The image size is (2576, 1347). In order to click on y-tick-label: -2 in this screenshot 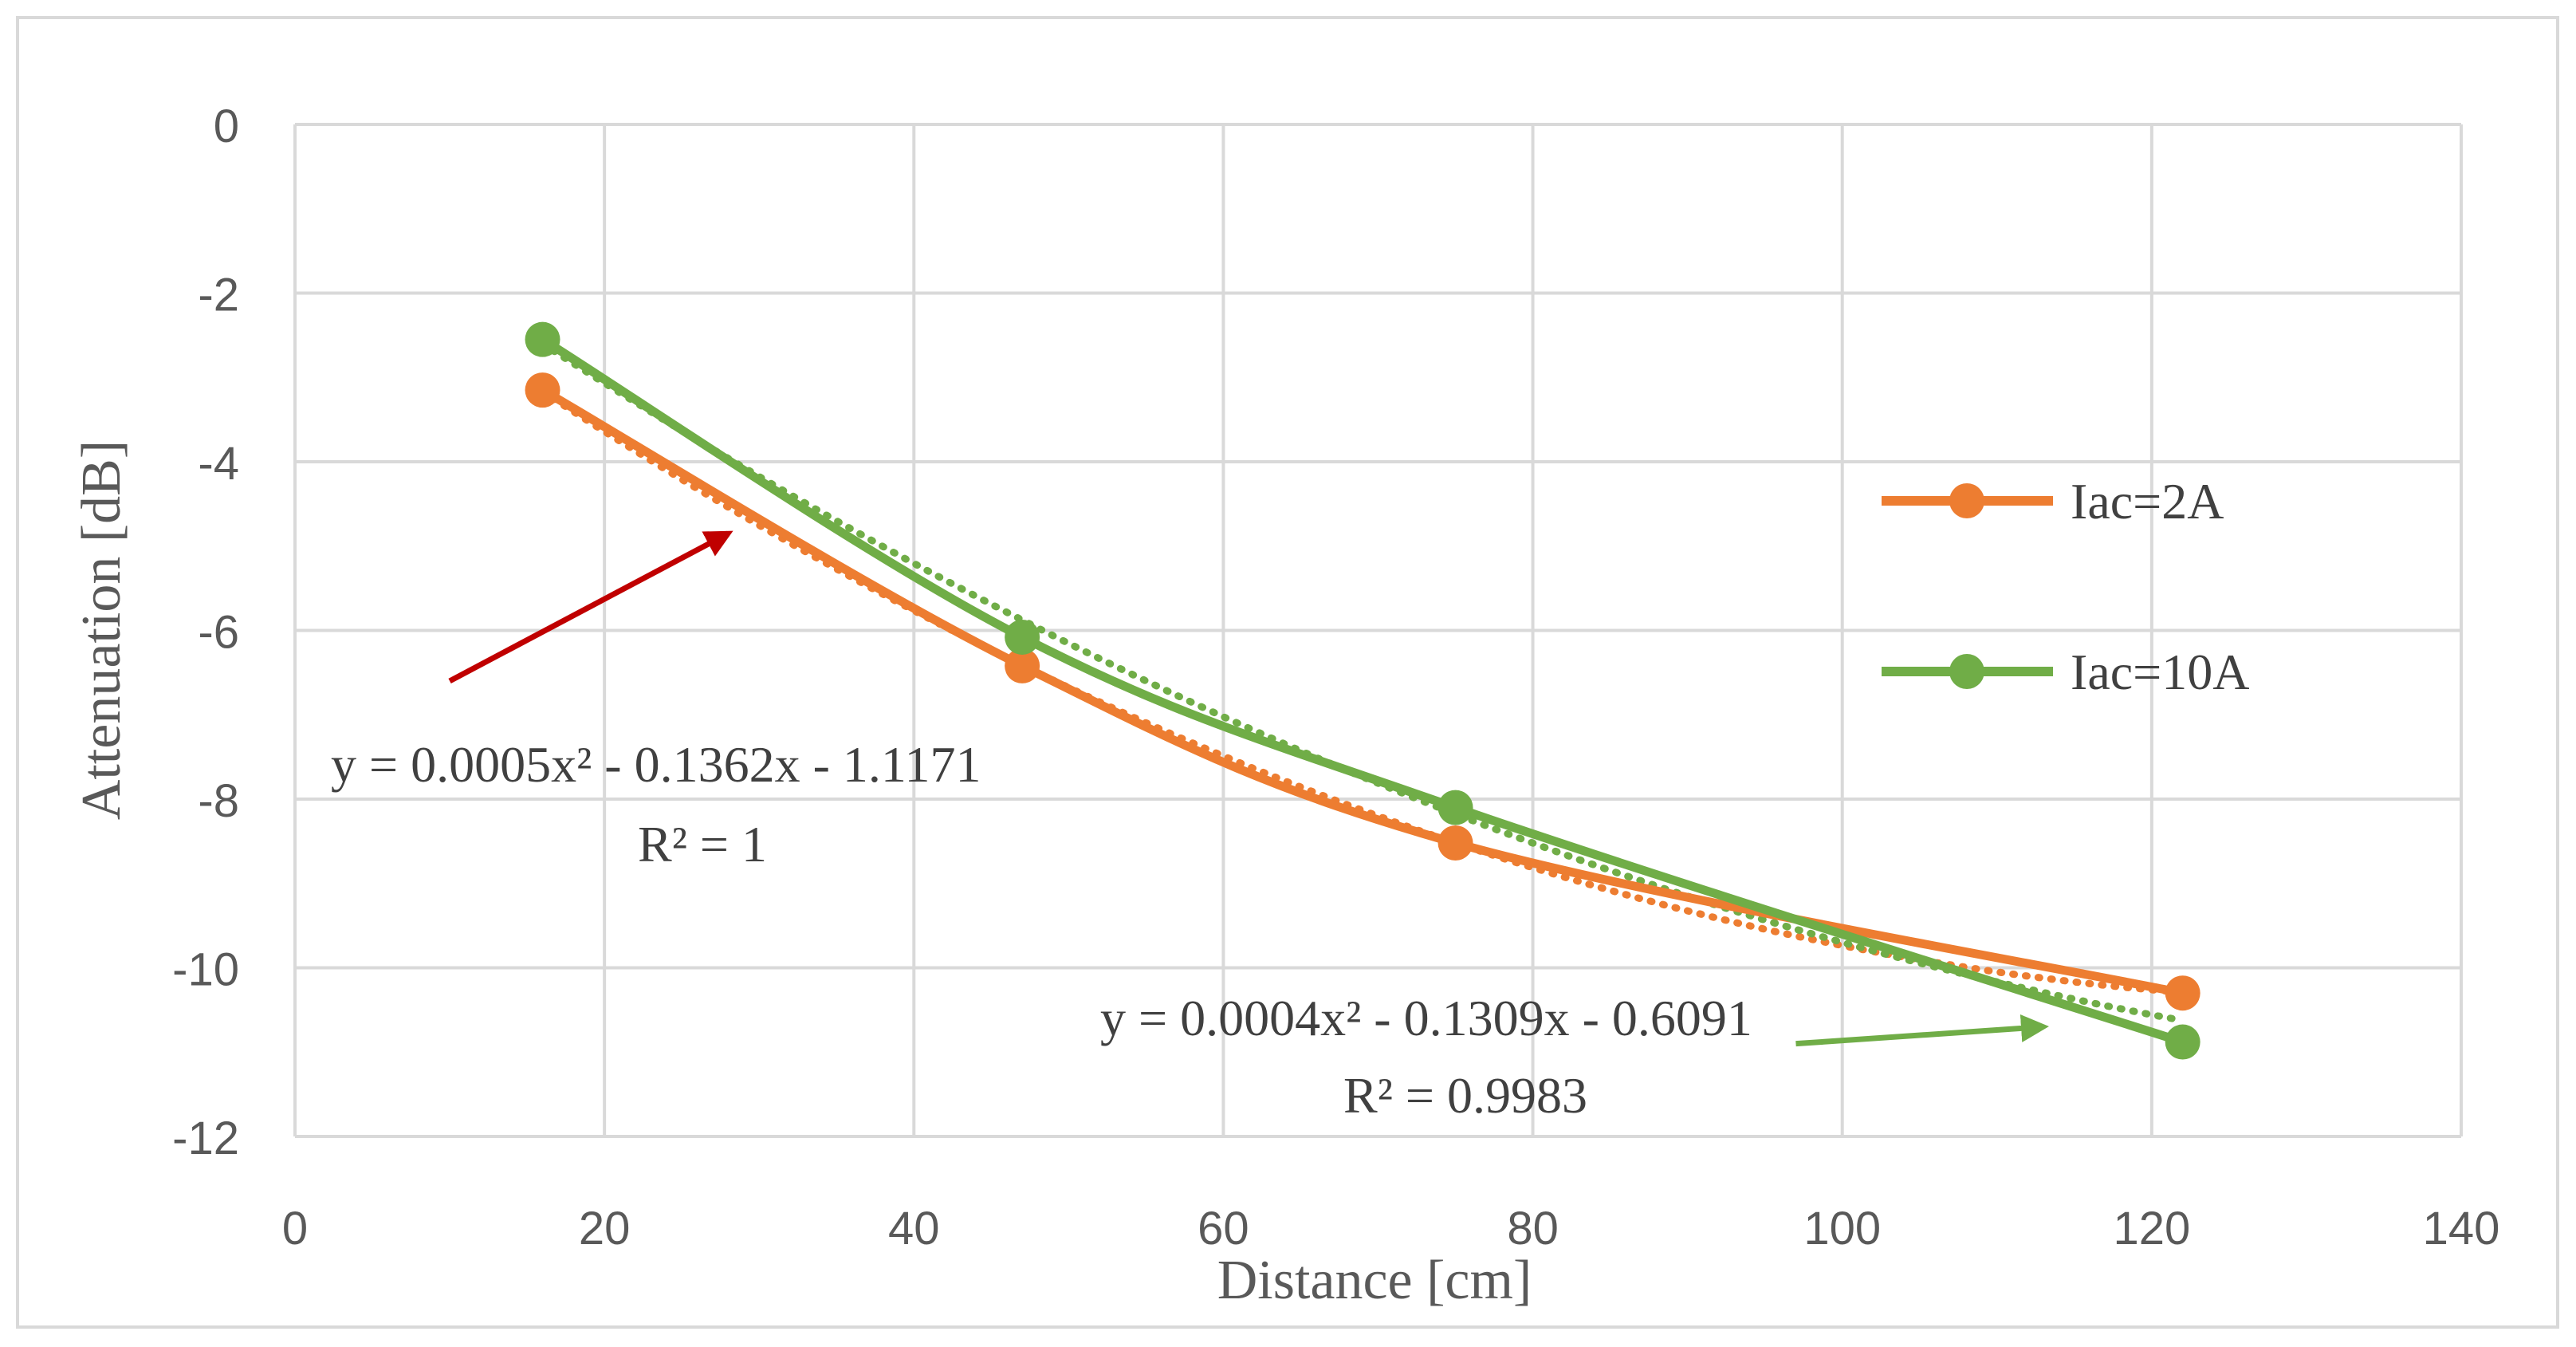, I will do `click(219, 295)`.